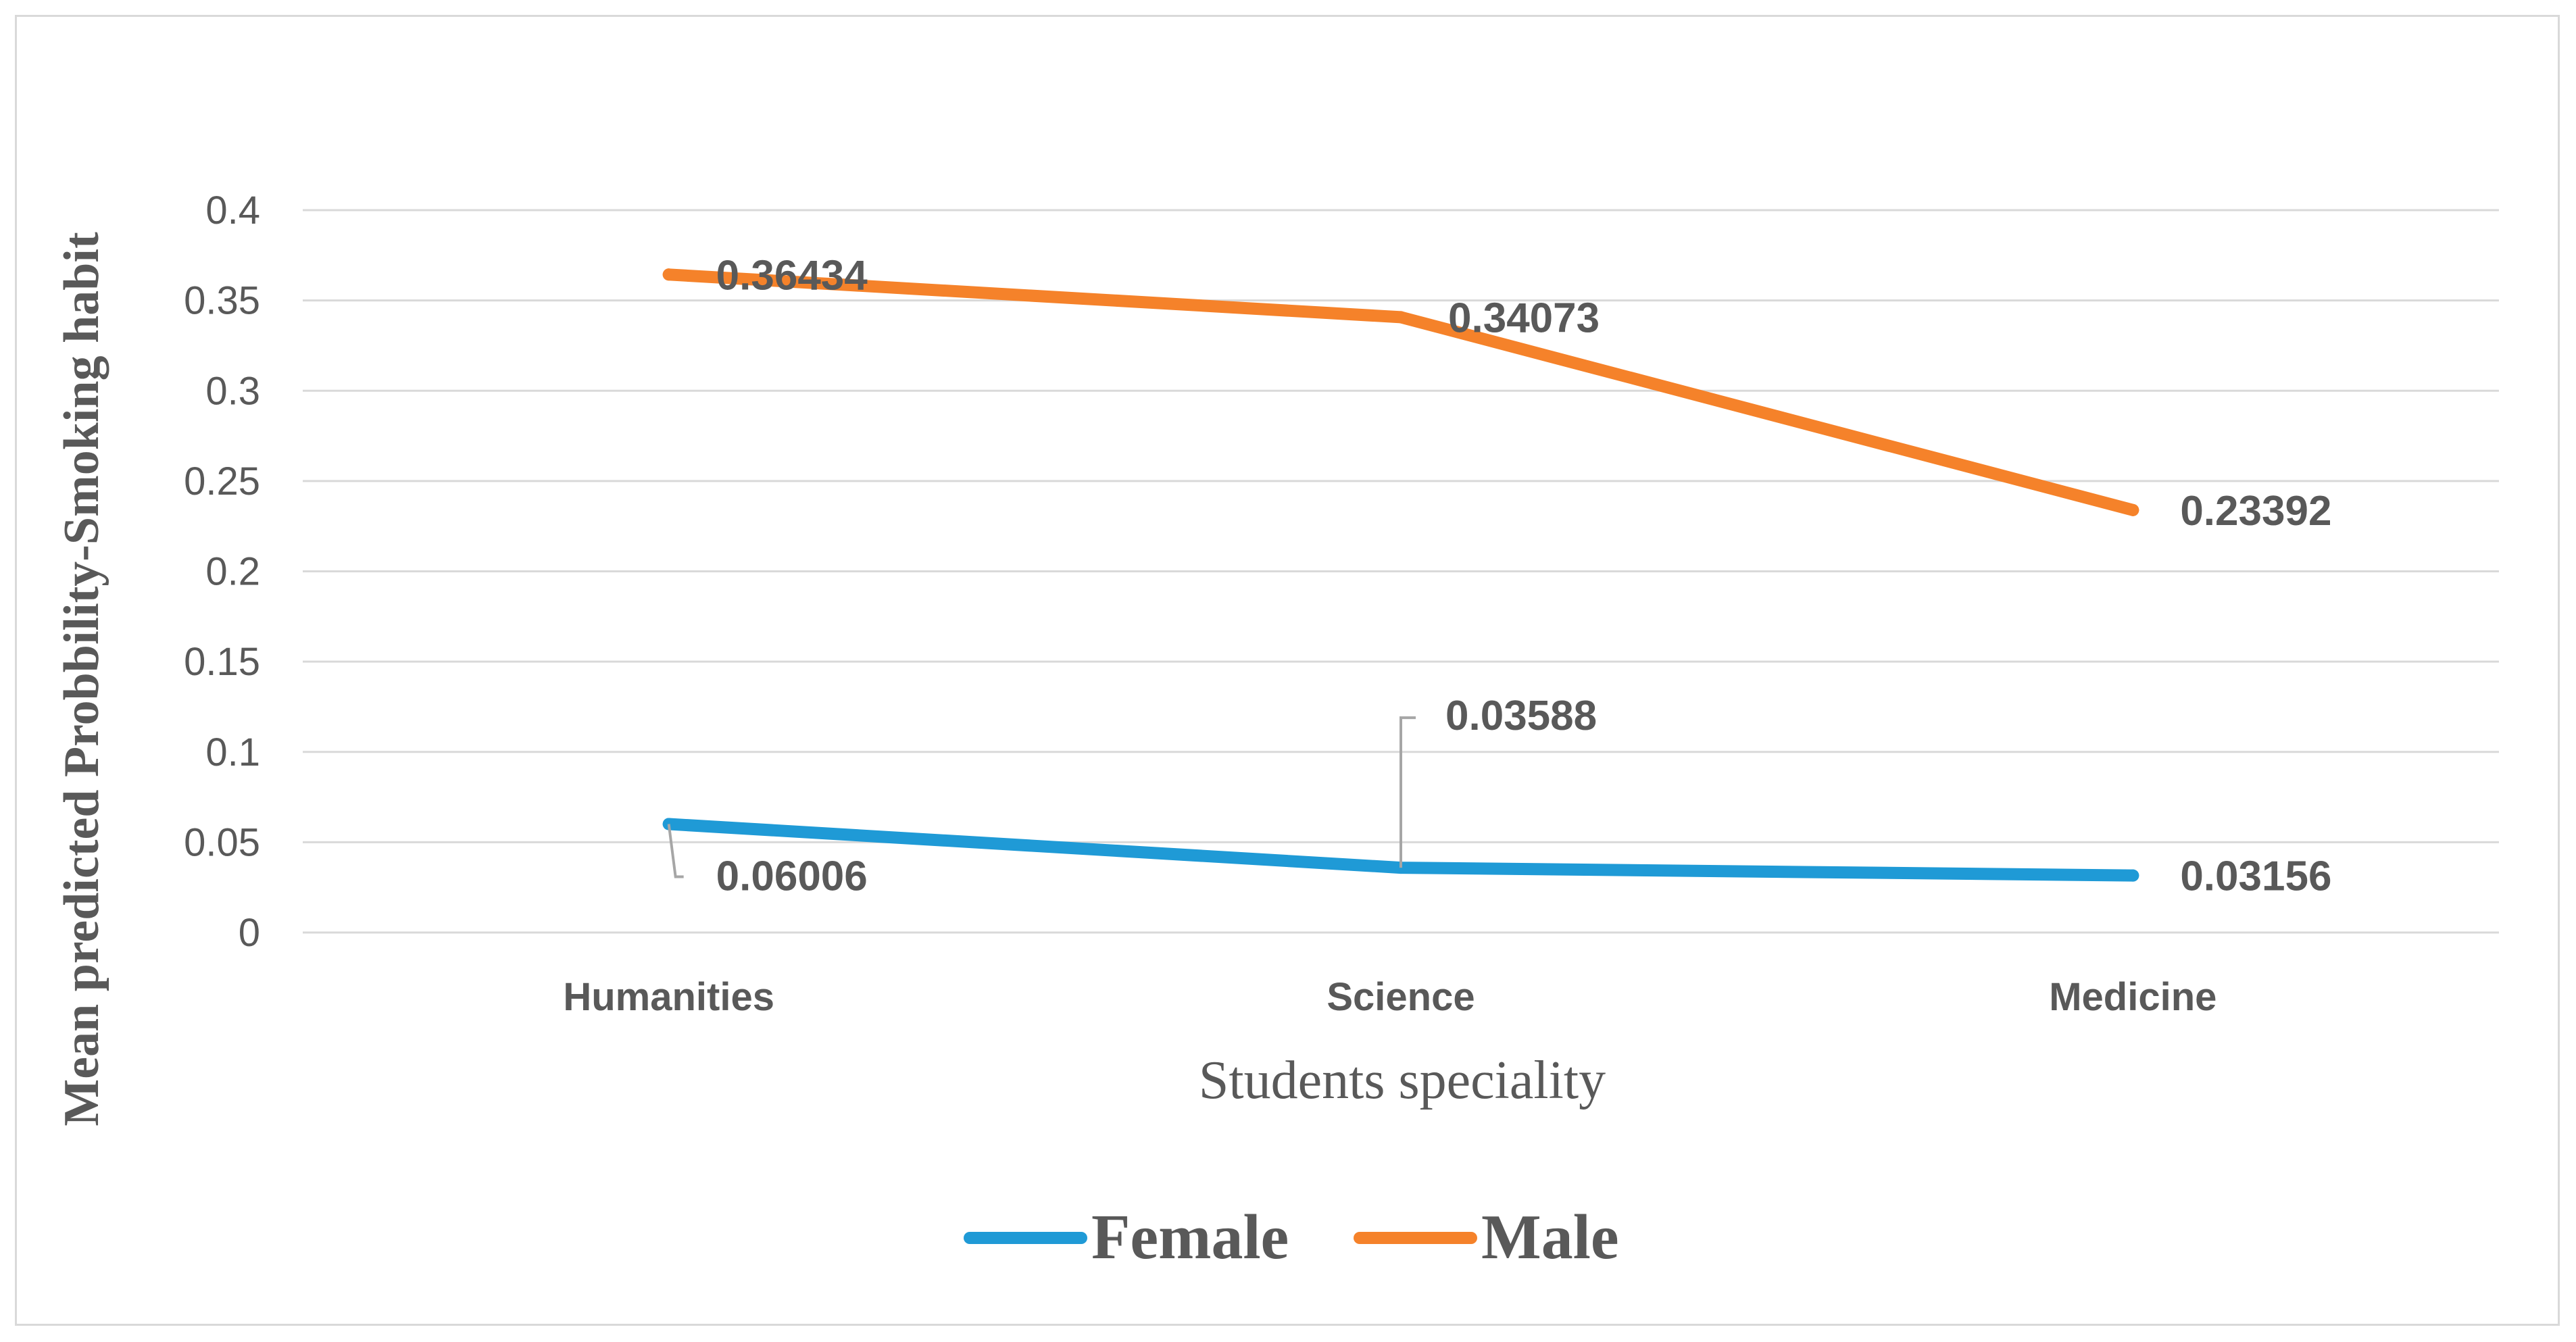 The width and height of the screenshot is (2576, 1342). Describe the element at coordinates (2256, 511) in the screenshot. I see `data-label-male: 0.23392` at that location.